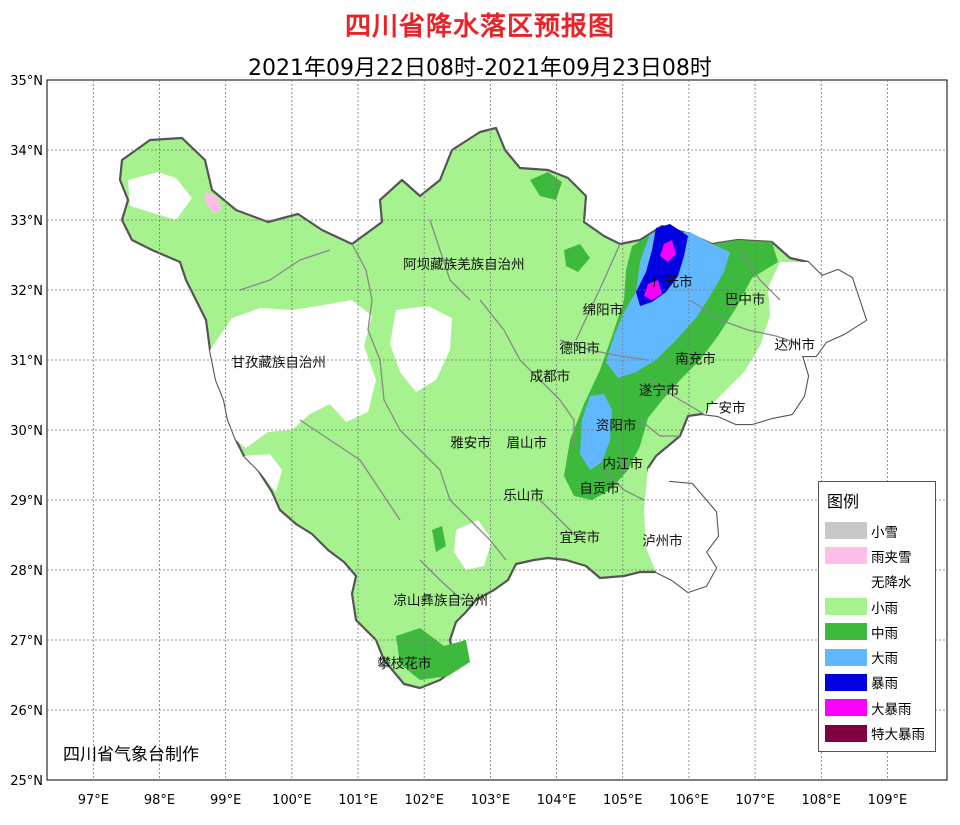  Describe the element at coordinates (689, 800) in the screenshot. I see `lon-tick-label: 106°E` at that location.